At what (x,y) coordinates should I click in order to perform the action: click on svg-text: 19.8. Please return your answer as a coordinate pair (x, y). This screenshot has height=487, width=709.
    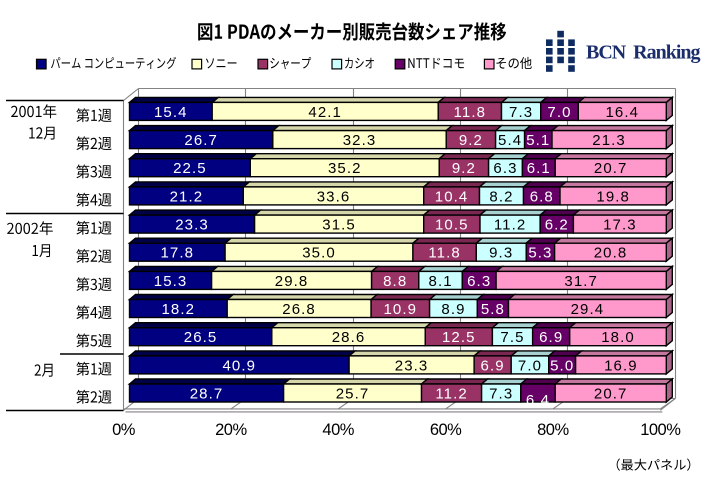
    Looking at the image, I should click on (613, 196).